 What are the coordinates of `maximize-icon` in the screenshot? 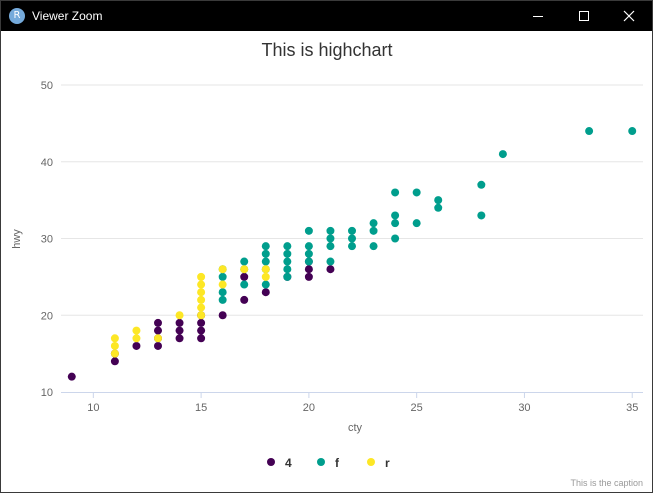 It's located at (584, 16).